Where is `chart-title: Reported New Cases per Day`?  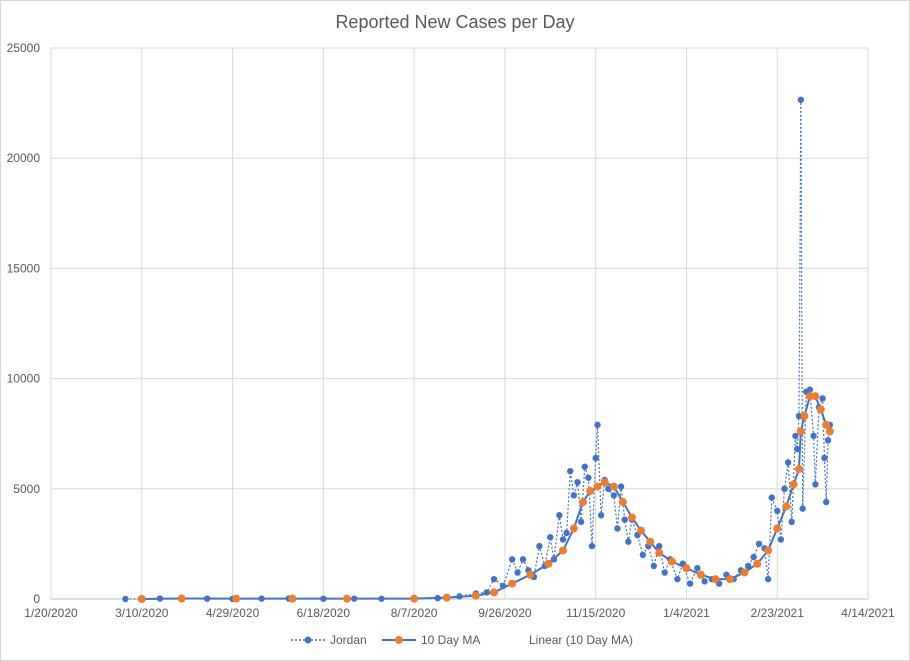 chart-title: Reported New Cases per Day is located at coordinates (454, 22).